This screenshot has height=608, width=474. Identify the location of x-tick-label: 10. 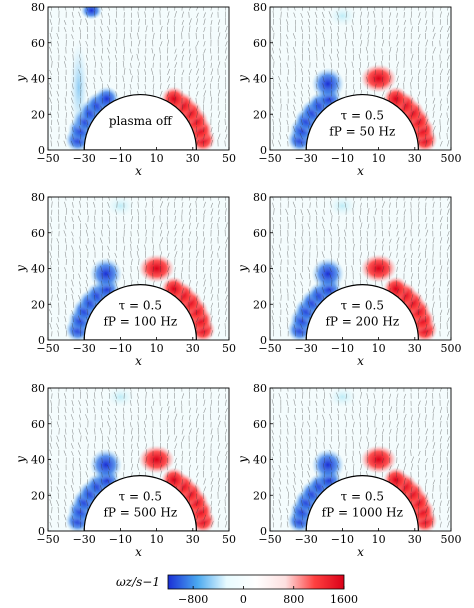
(157, 158).